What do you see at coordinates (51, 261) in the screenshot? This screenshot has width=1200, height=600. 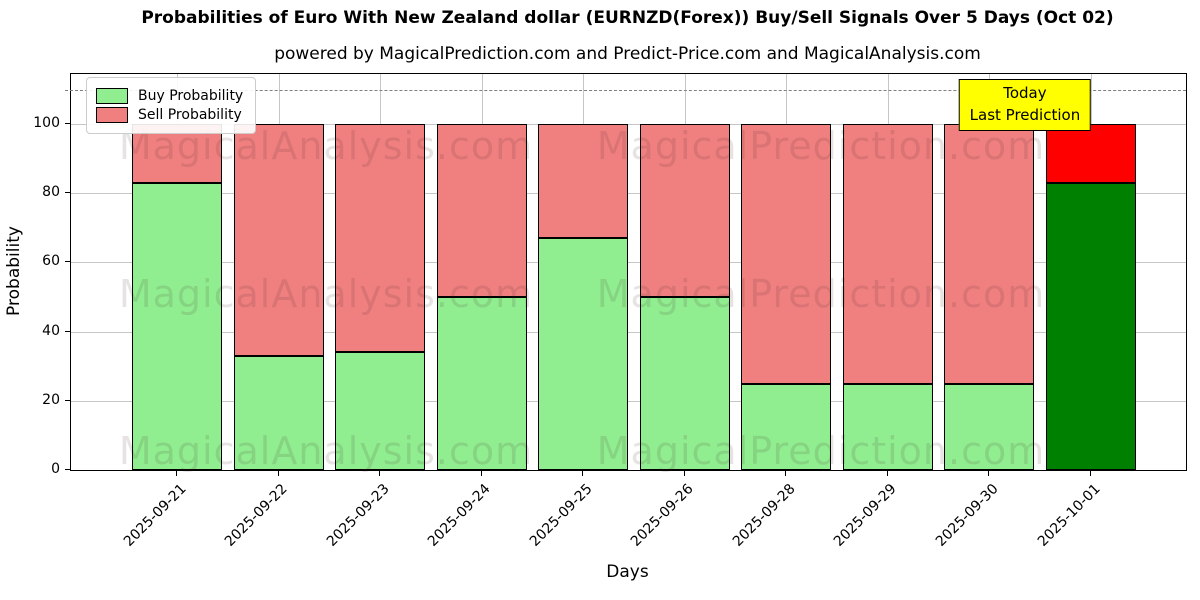 I see `y-tick-label: 60` at bounding box center [51, 261].